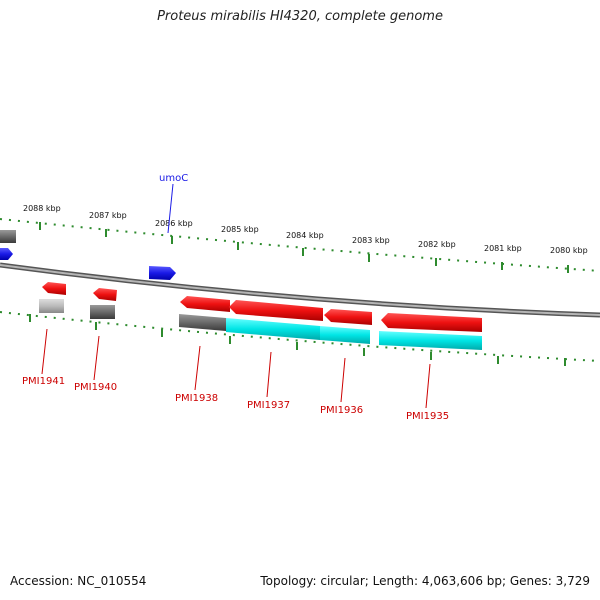 The width and height of the screenshot is (600, 600). I want to click on leader-pmi1936, so click(343, 380).